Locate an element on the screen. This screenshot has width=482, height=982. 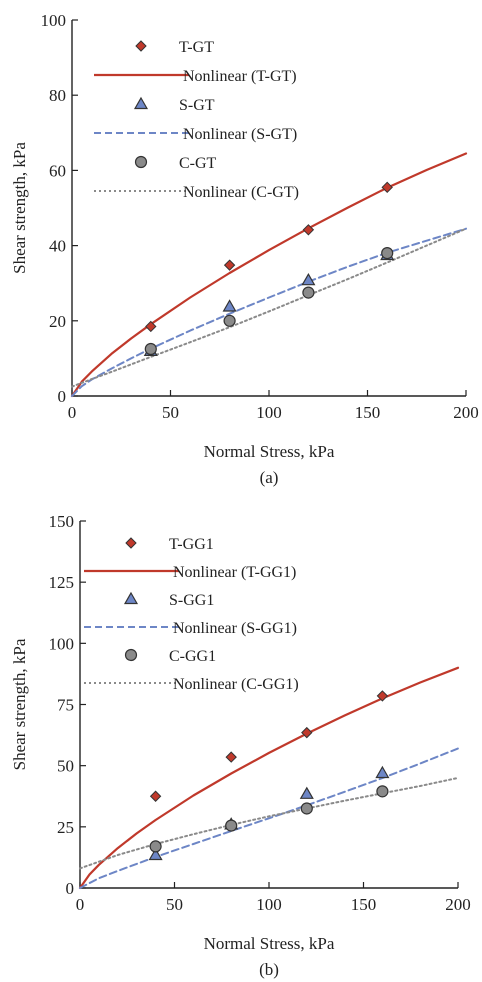
legend-label: Nonlinear (S-GT) is located at coordinates (240, 134).